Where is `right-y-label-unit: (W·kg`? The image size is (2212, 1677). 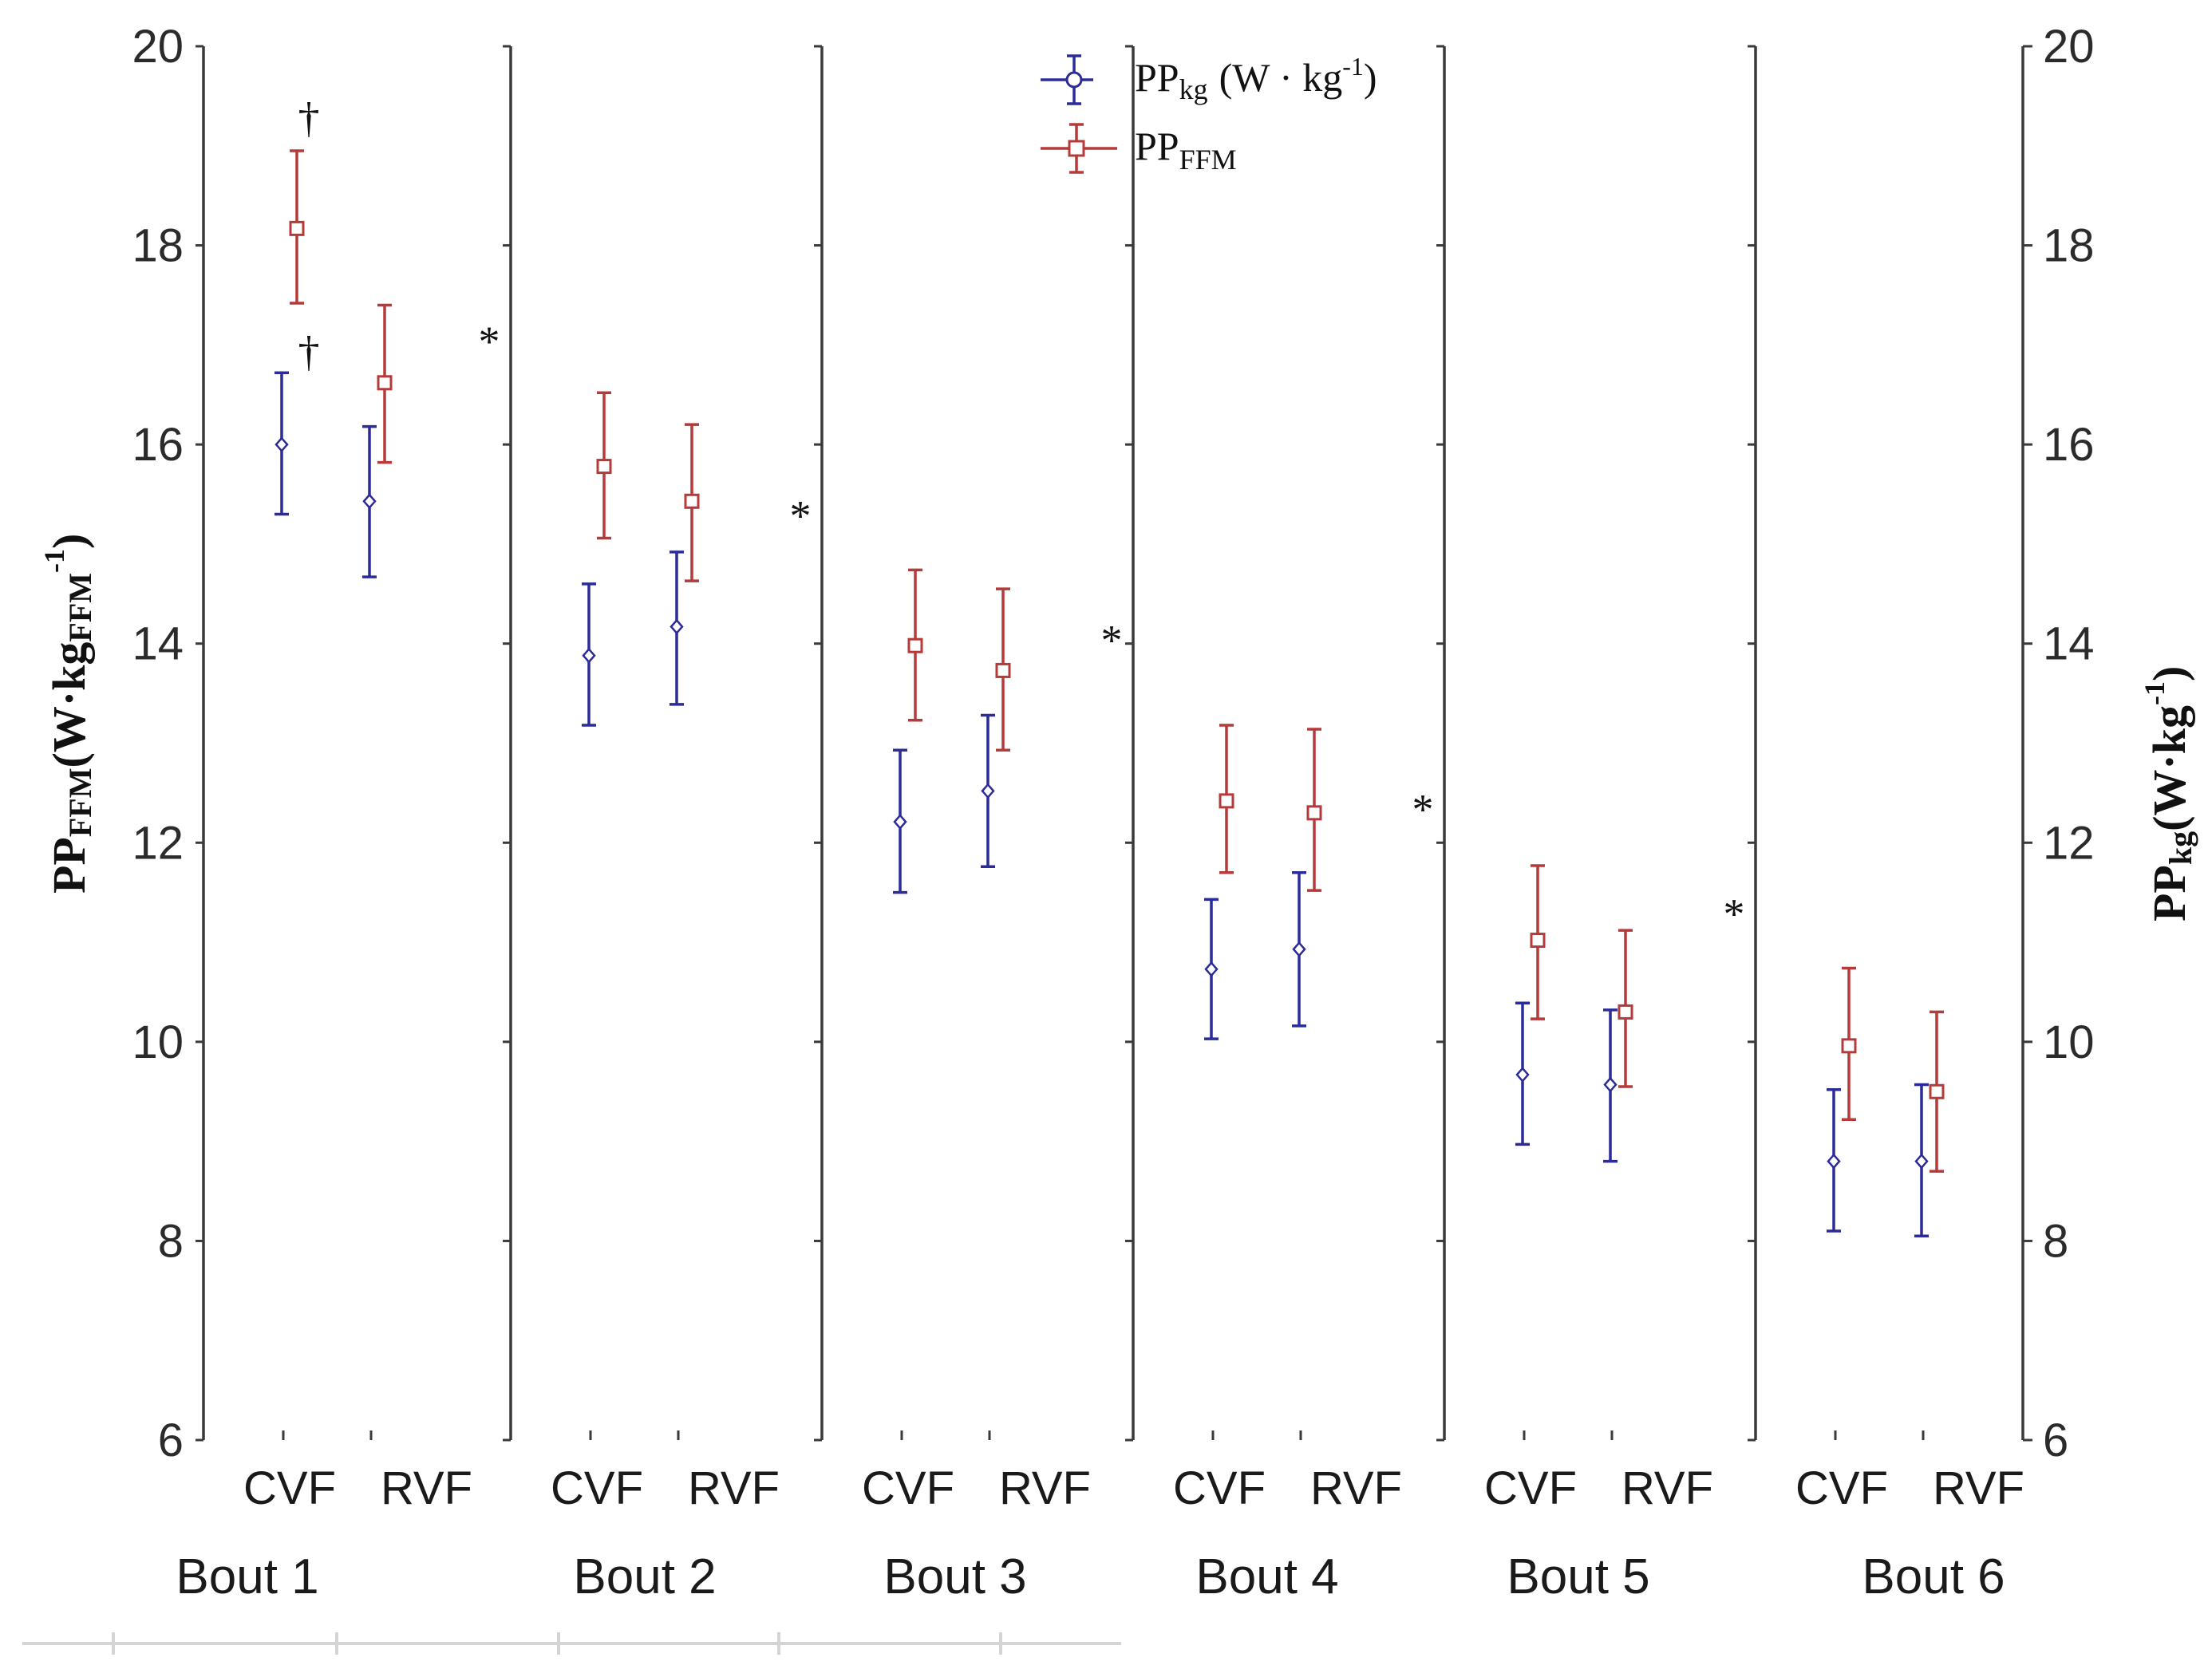
right-y-label-unit: (W·kg is located at coordinates (2169, 768).